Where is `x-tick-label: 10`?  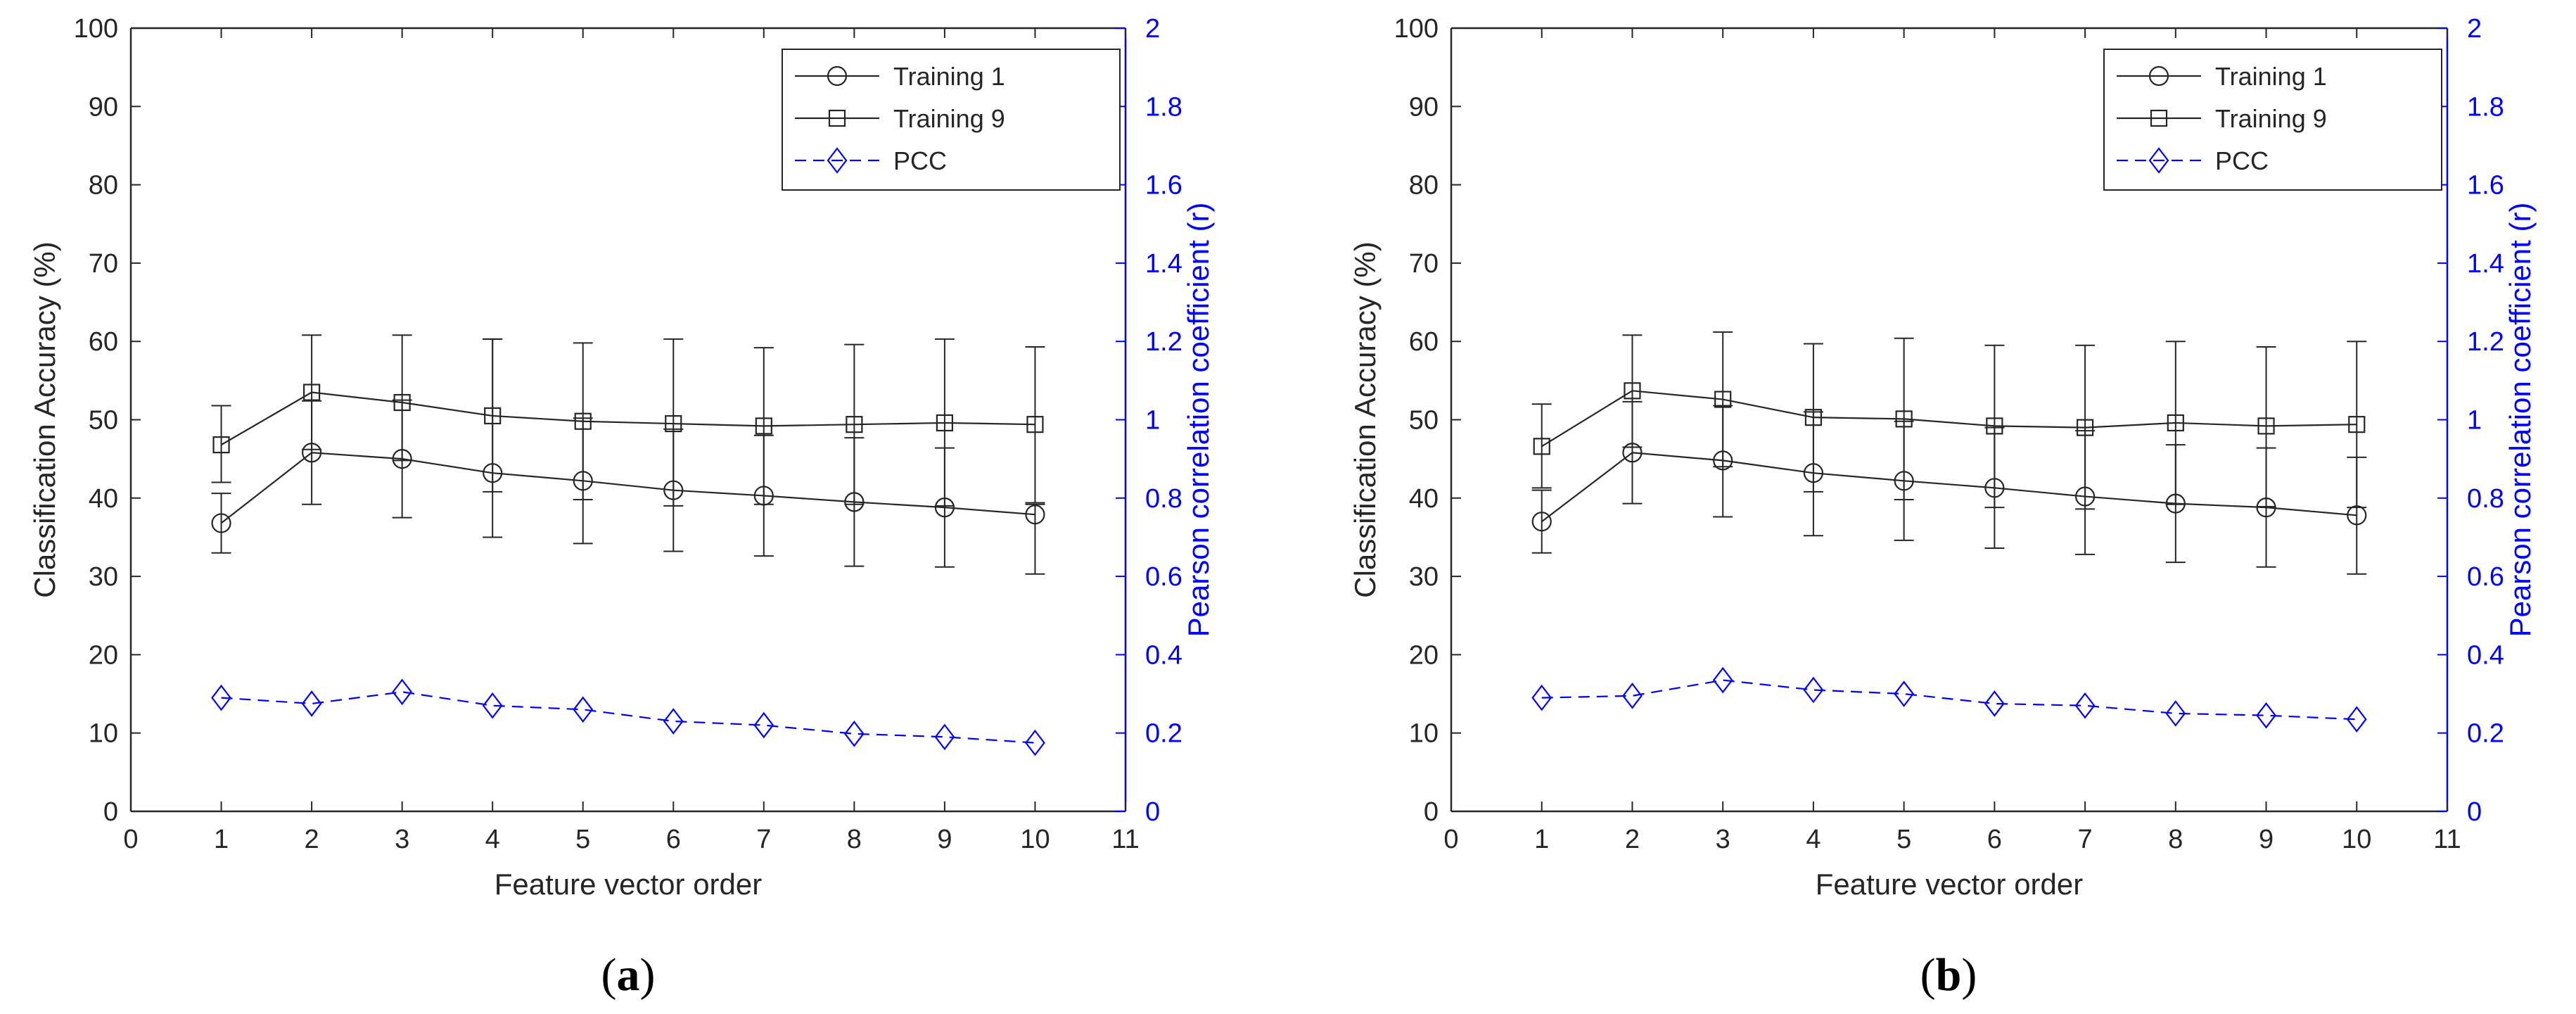
x-tick-label: 10 is located at coordinates (2356, 839).